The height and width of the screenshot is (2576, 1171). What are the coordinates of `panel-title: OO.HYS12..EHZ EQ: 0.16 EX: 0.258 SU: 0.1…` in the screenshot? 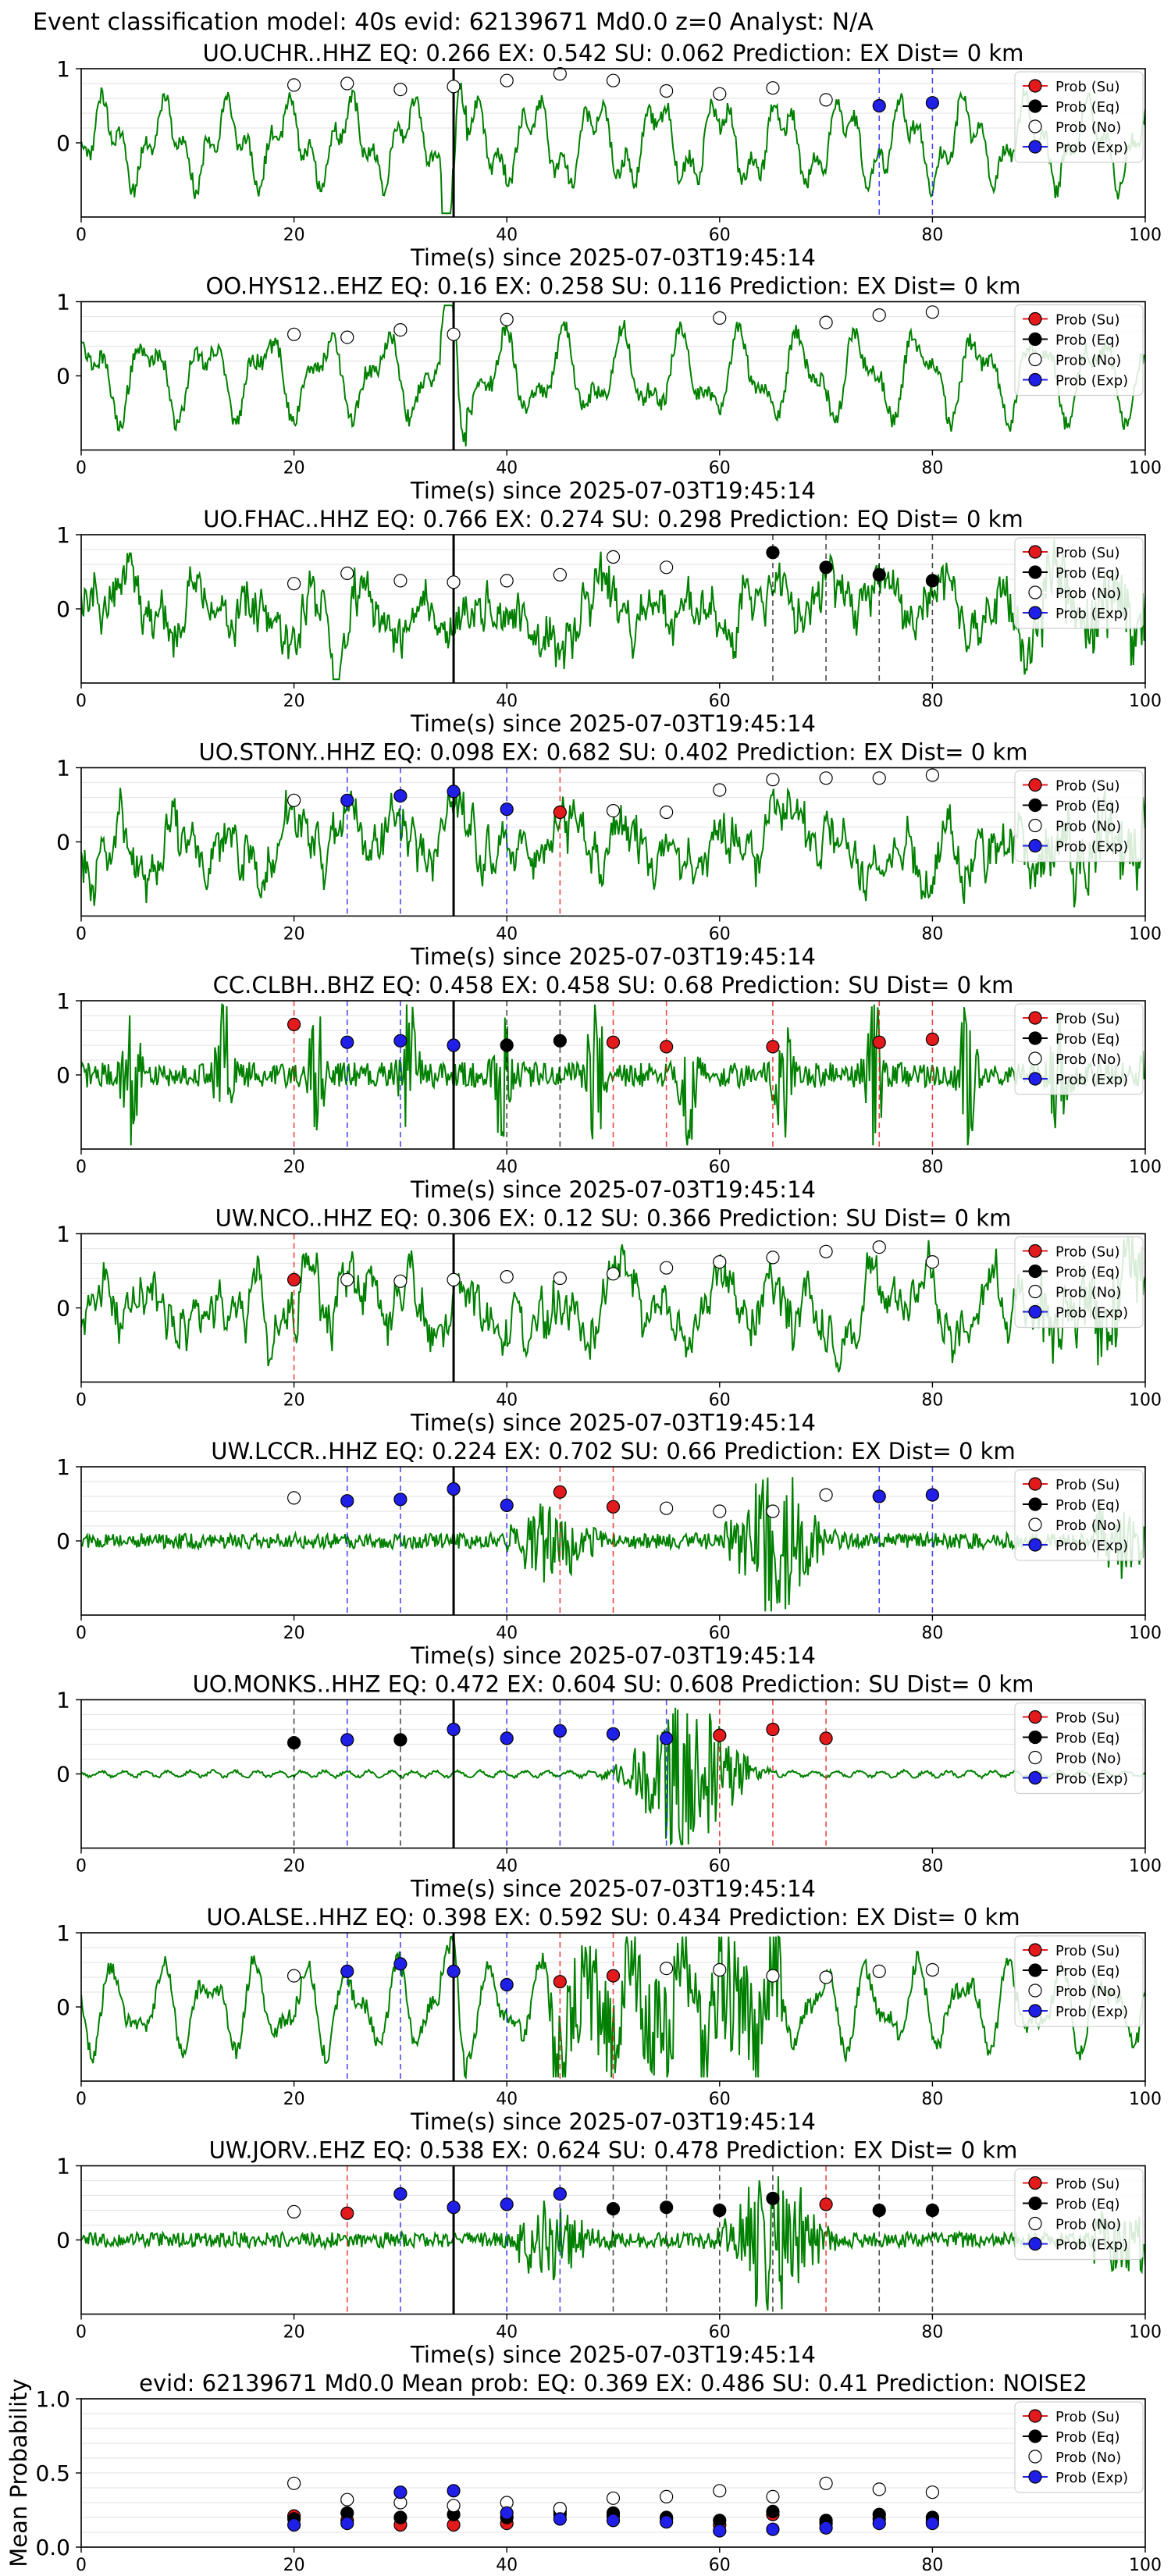 It's located at (613, 286).